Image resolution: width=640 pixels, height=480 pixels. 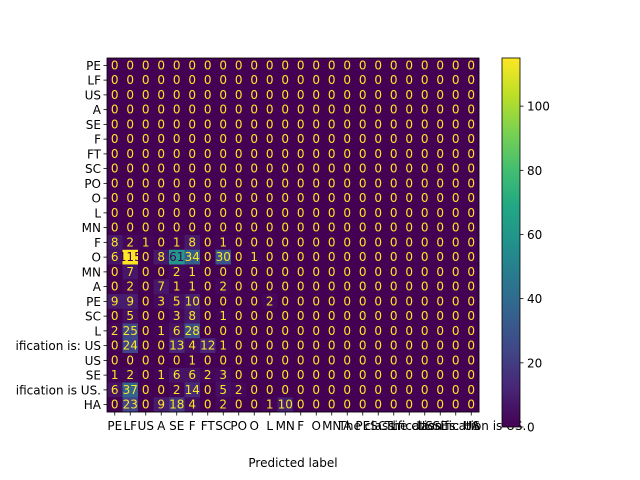 I want to click on y-tick-label: ification is: US, so click(x=59, y=346).